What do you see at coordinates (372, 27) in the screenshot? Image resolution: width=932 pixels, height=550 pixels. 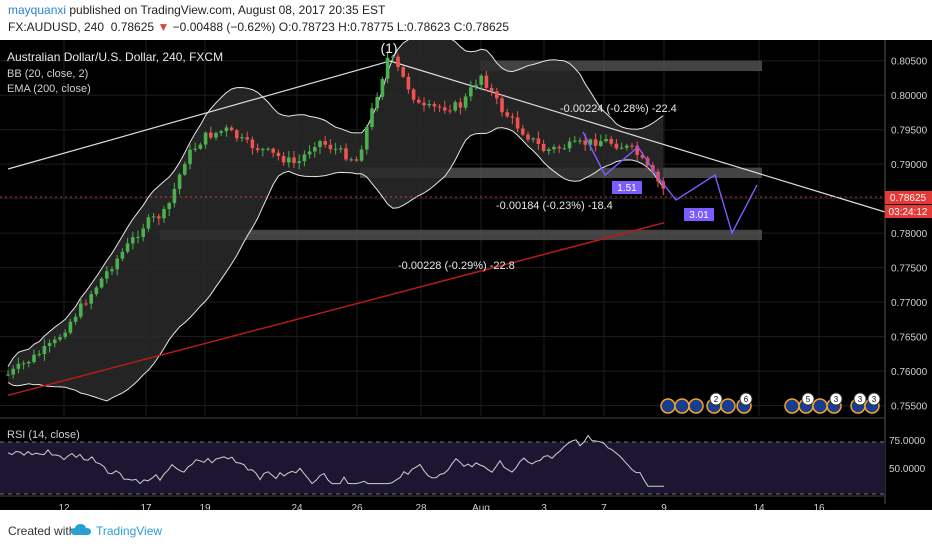 I see `high-value: 0.78775` at bounding box center [372, 27].